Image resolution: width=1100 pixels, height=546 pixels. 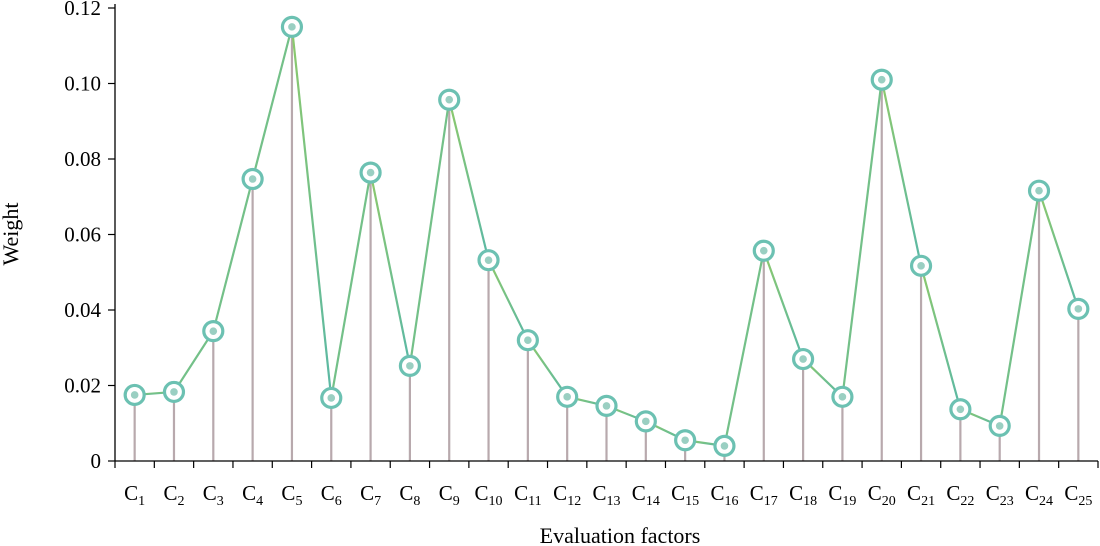 What do you see at coordinates (764, 495) in the screenshot?
I see `x-tick-label: C17` at bounding box center [764, 495].